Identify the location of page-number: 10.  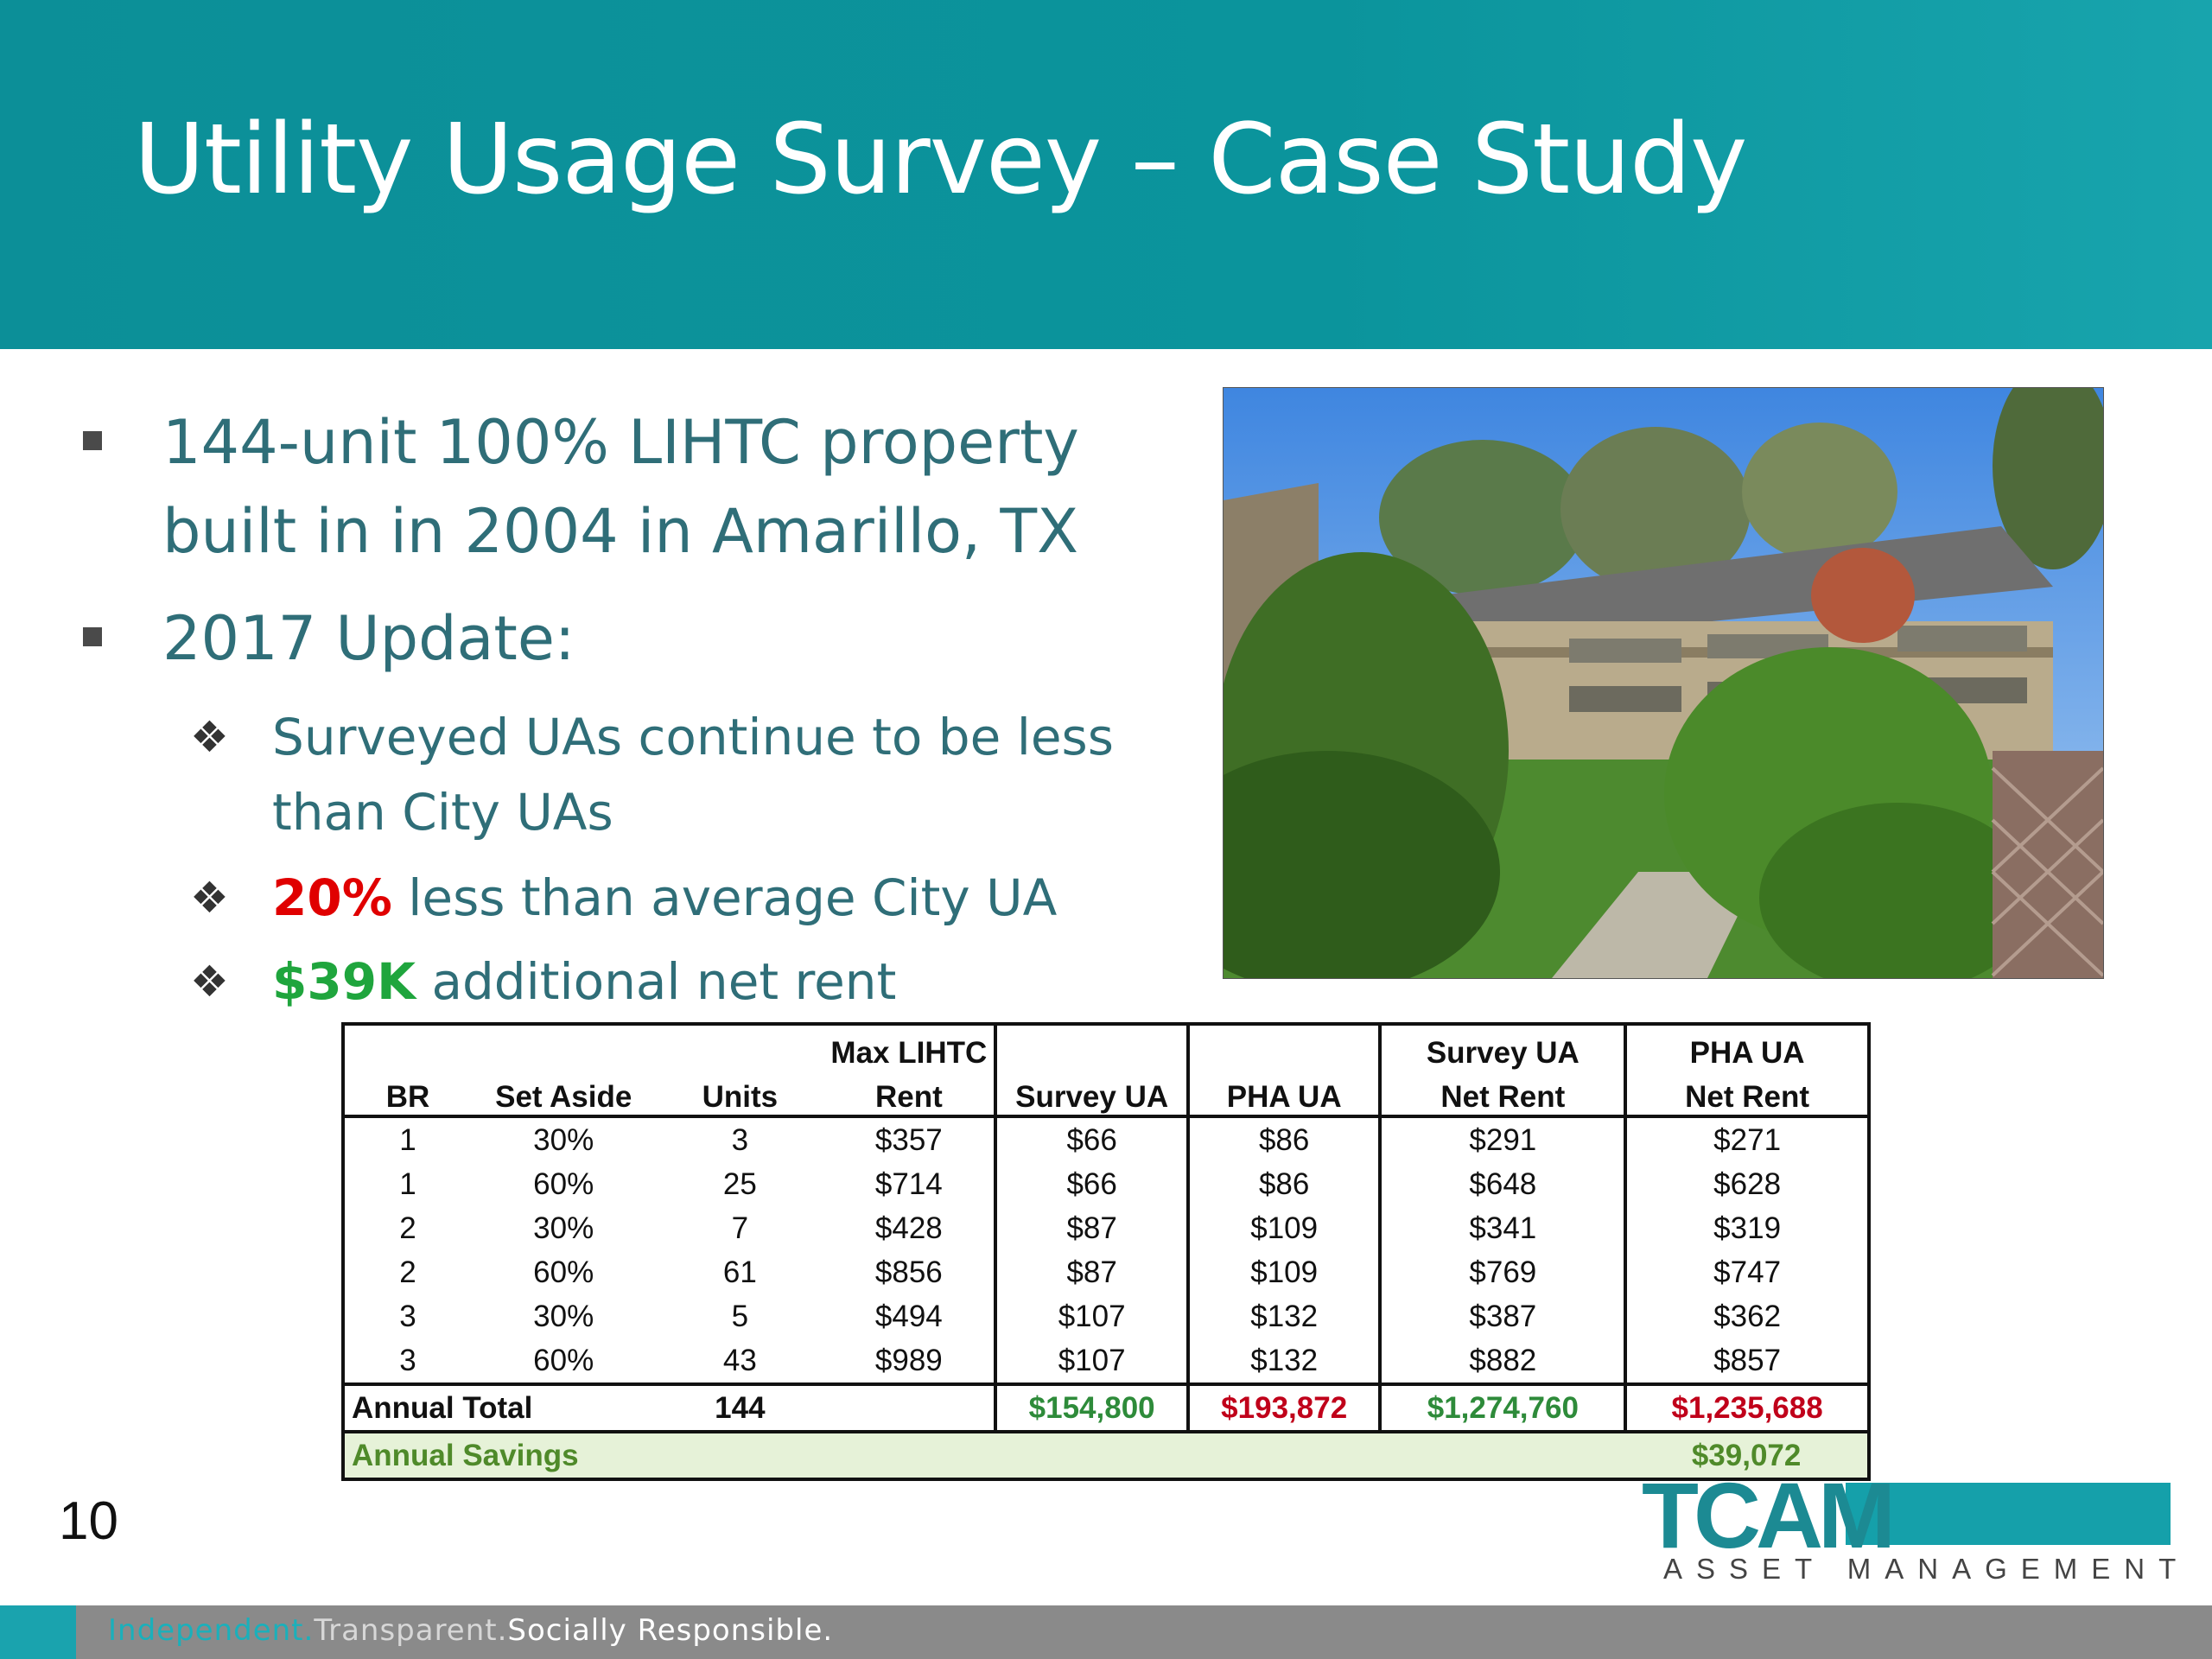
(88, 1521).